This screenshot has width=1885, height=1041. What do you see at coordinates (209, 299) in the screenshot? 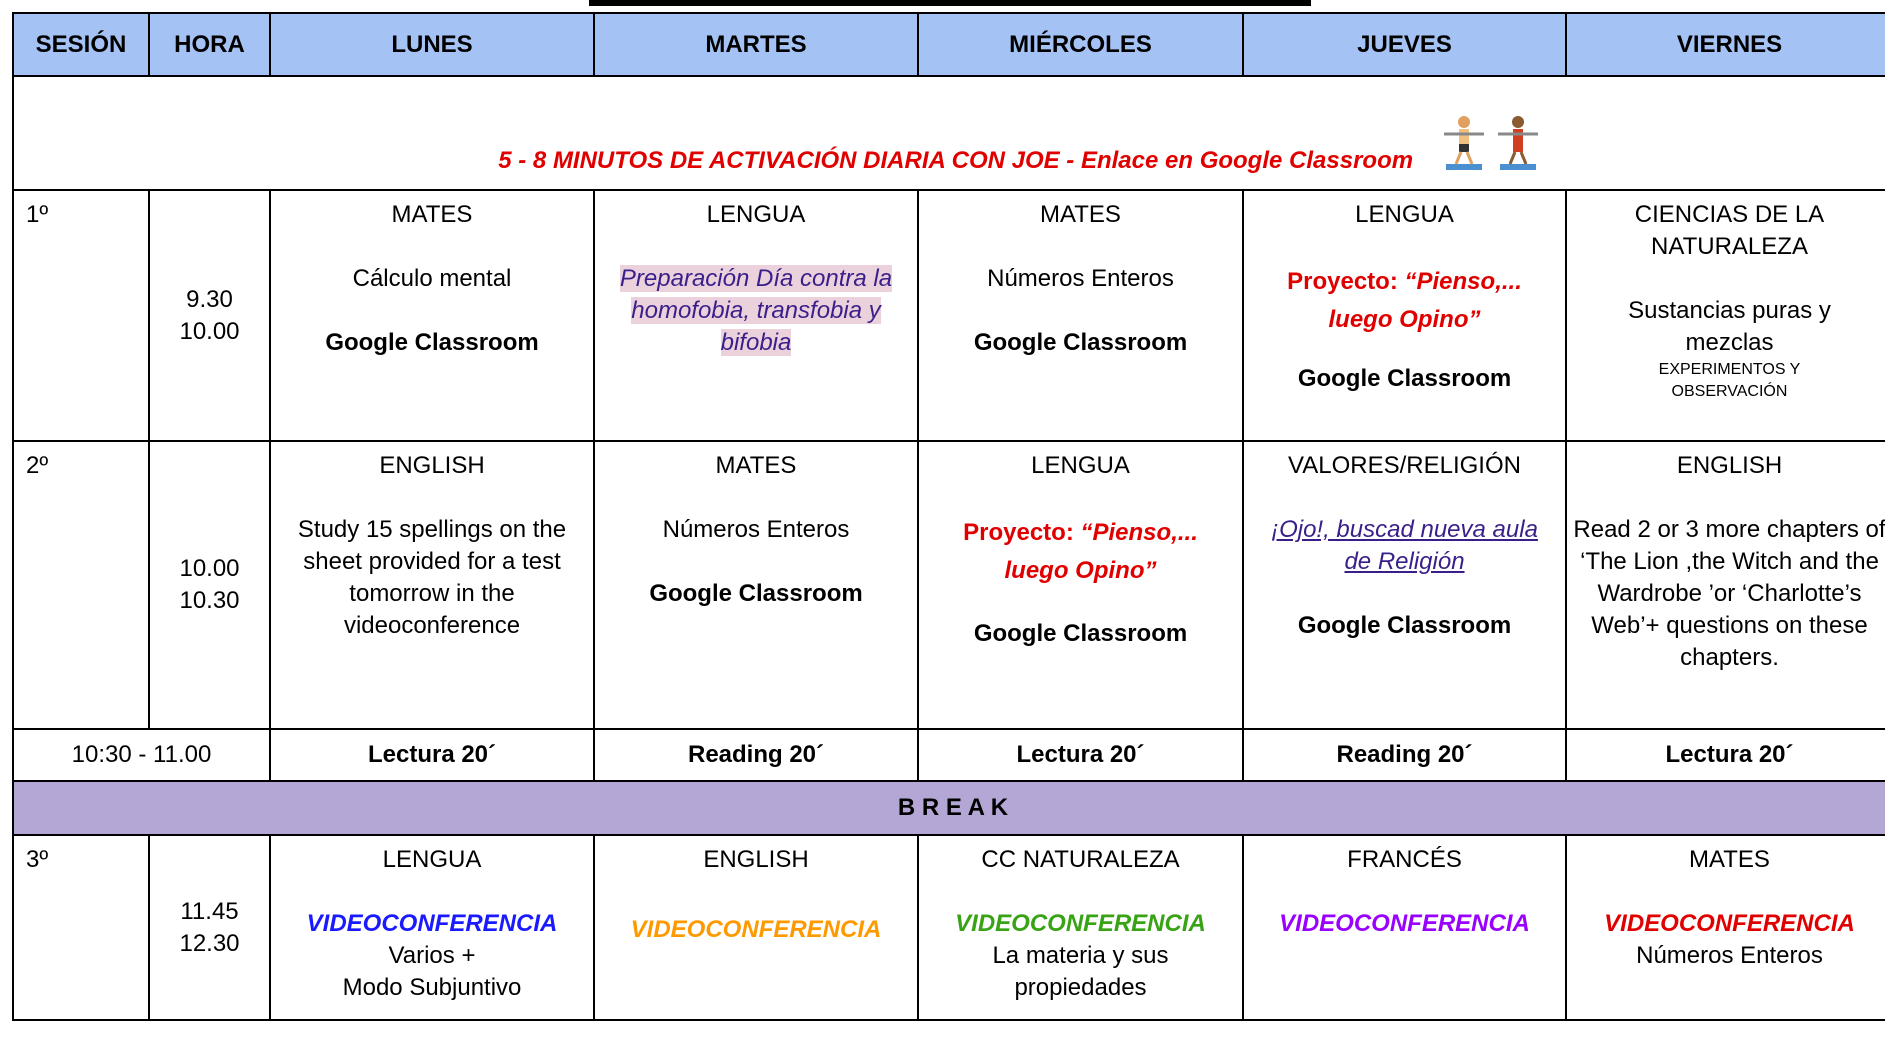
I see `time: 9.30` at bounding box center [209, 299].